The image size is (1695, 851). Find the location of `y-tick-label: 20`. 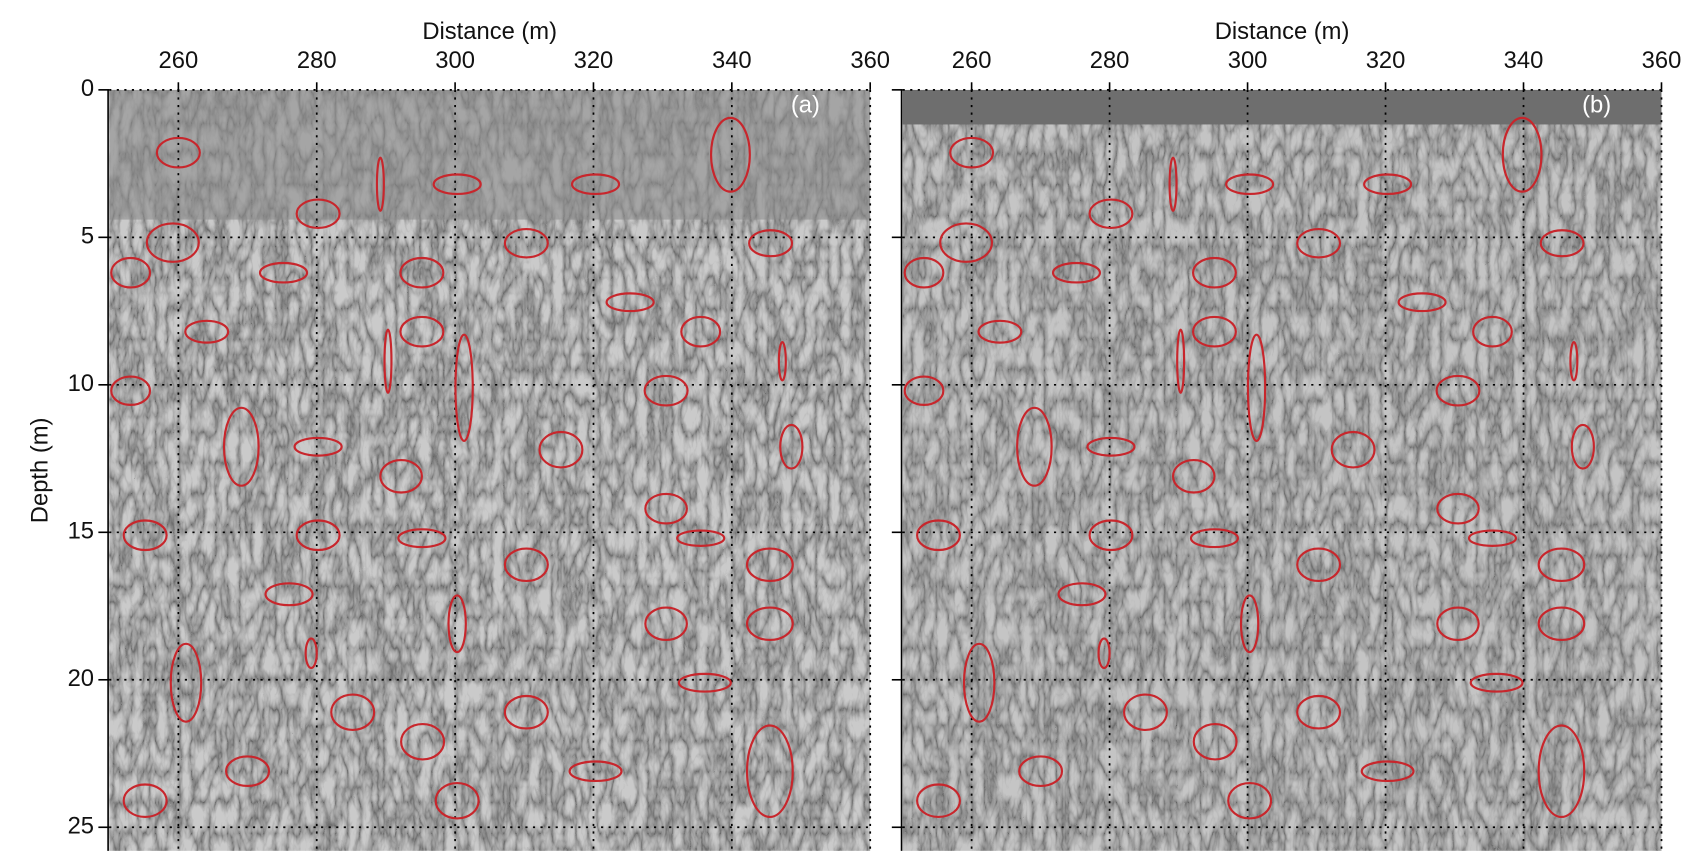

y-tick-label: 20 is located at coordinates (81, 678).